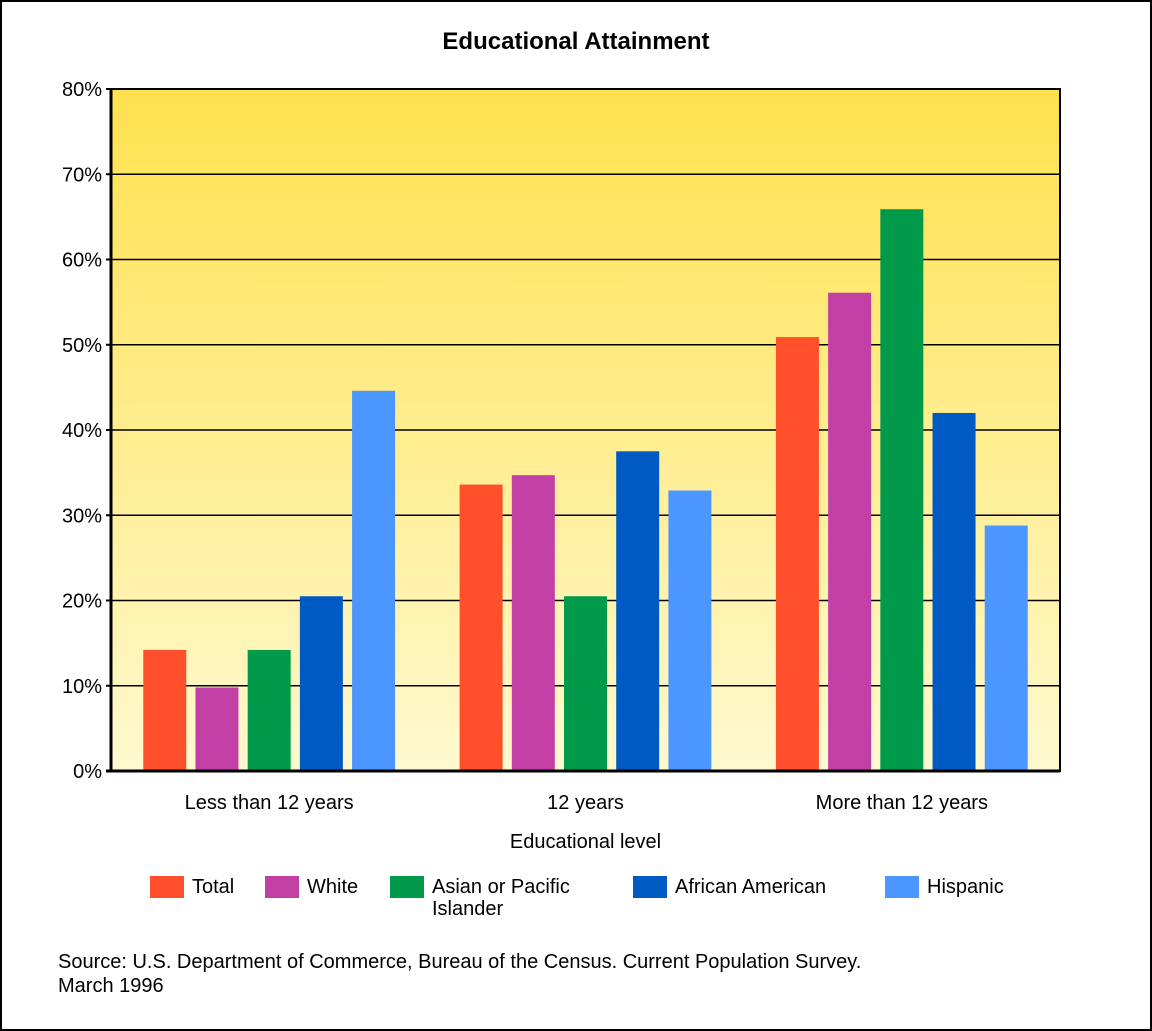 The image size is (1152, 1031). What do you see at coordinates (501, 898) in the screenshot?
I see `legend-label: Asian or Pacific Islander` at bounding box center [501, 898].